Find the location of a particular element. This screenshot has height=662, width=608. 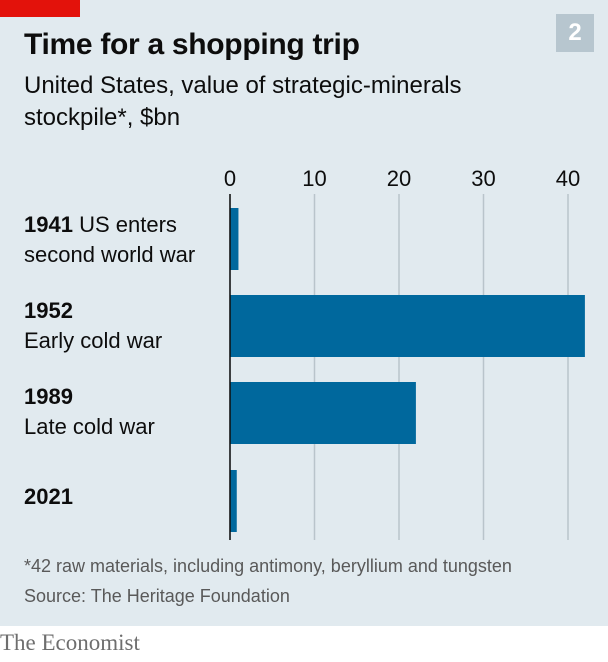

category-year: 2021 is located at coordinates (48, 496).